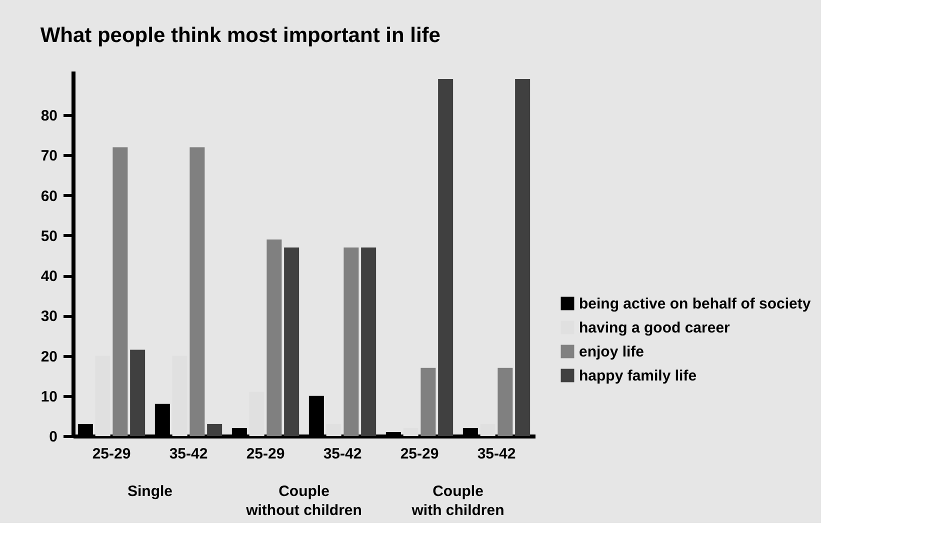 Image resolution: width=938 pixels, height=546 pixels. Describe the element at coordinates (240, 35) in the screenshot. I see `chart-title: What people think most important in life` at that location.